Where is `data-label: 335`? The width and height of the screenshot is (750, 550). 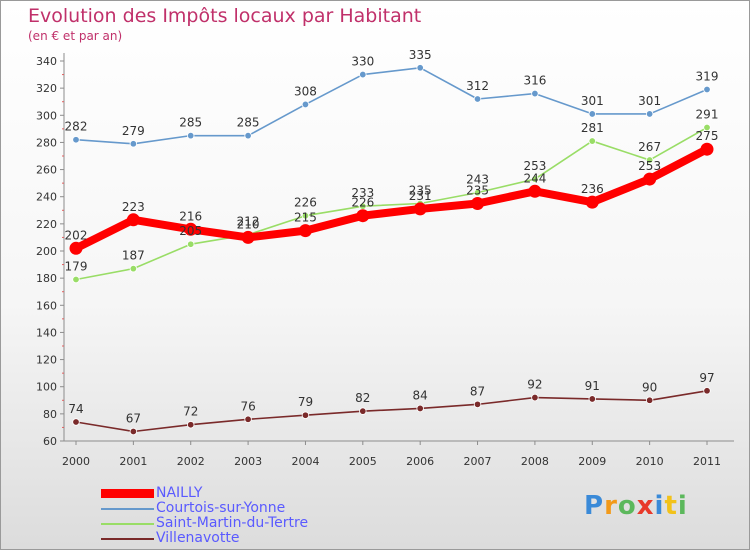 data-label: 335 is located at coordinates (420, 55).